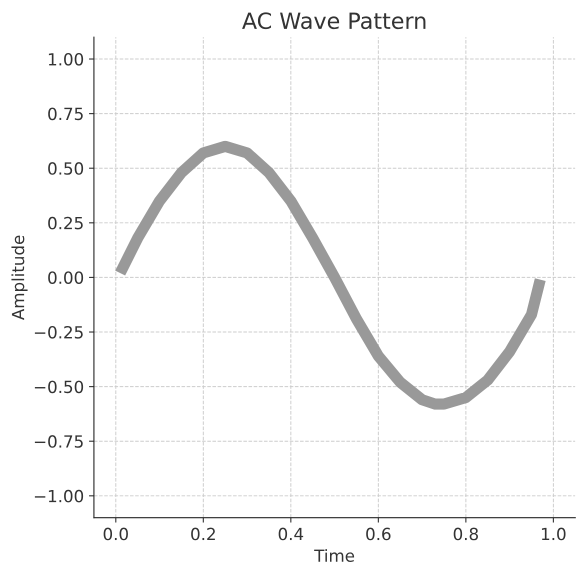  I want to click on y-tick-label: −1.00, so click(59, 496).